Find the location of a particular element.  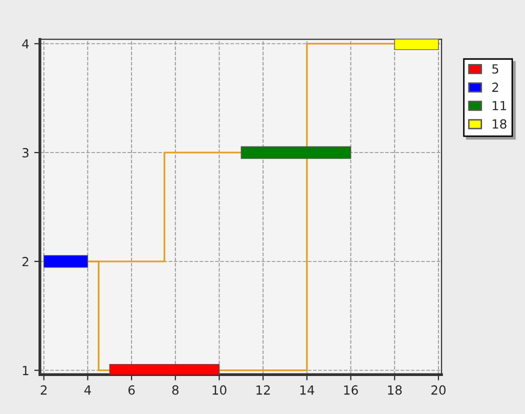

x-tick-label: 16 is located at coordinates (351, 390).